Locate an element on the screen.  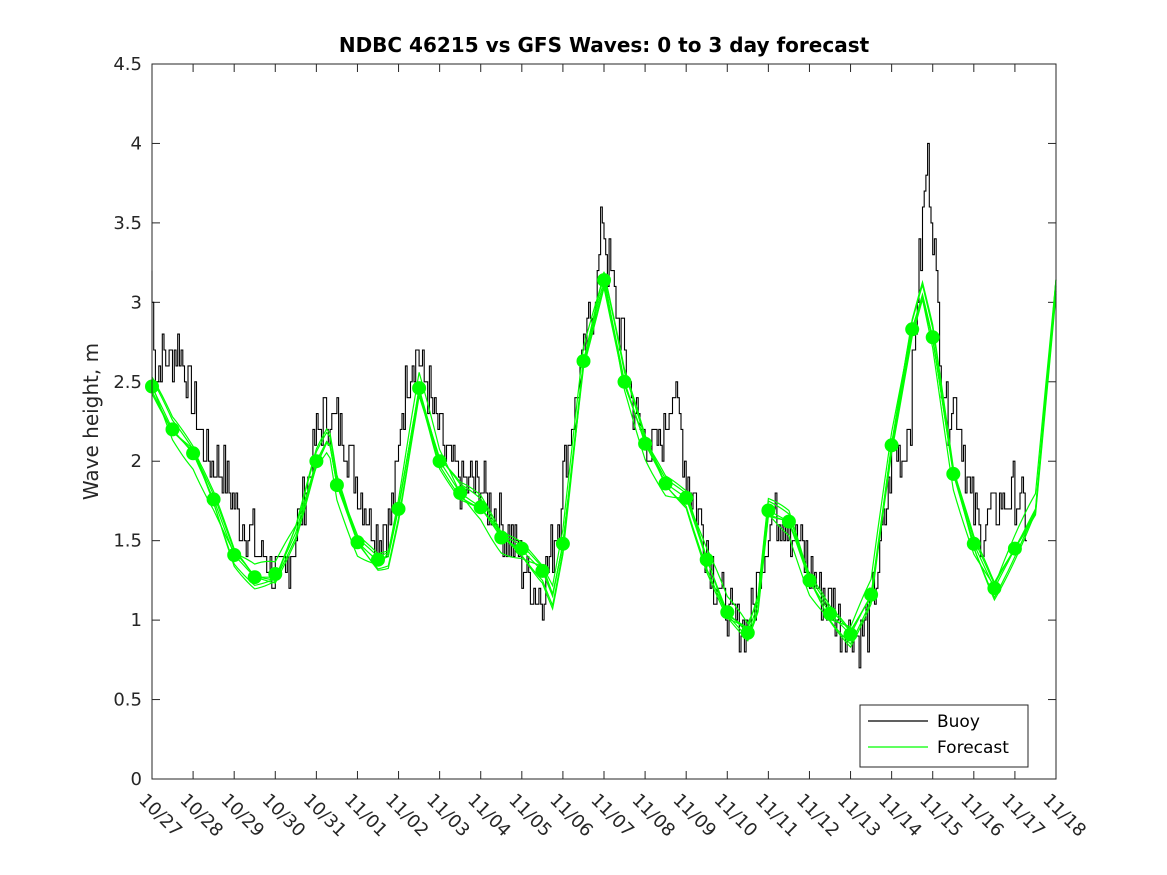
legend-buoy-label: Buoy is located at coordinates (958, 722).